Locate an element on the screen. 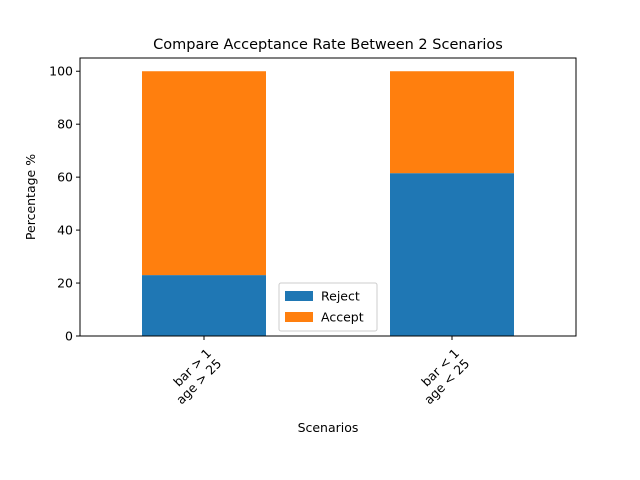 The width and height of the screenshot is (640, 480). legend-label-accept: Accept is located at coordinates (342, 317).